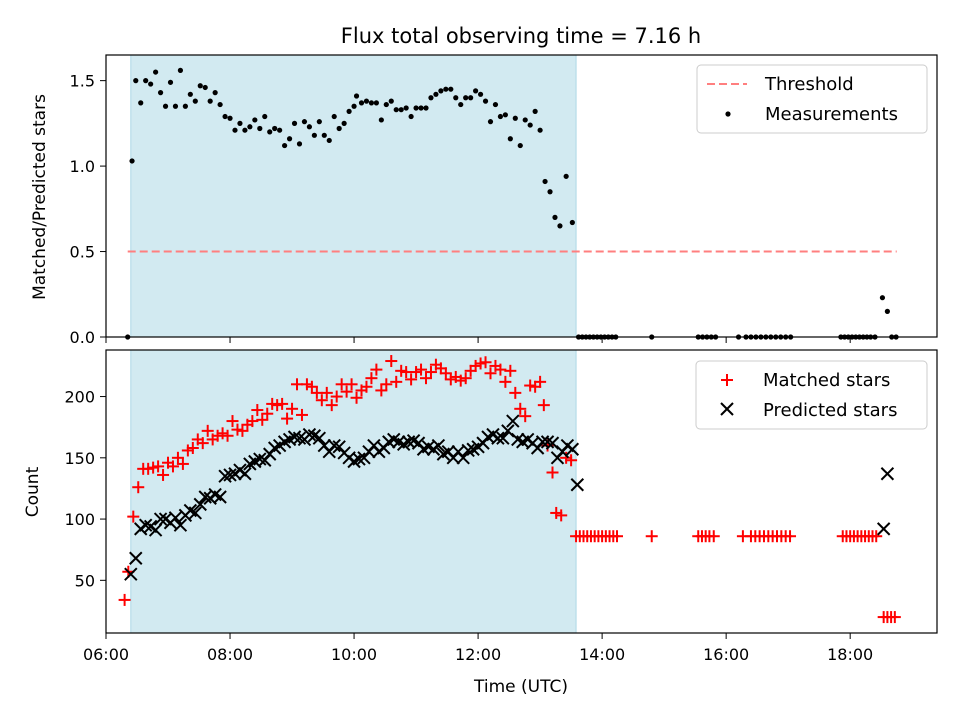 This screenshot has width=960, height=724. I want to click on bottom-legend-box, so click(811, 395).